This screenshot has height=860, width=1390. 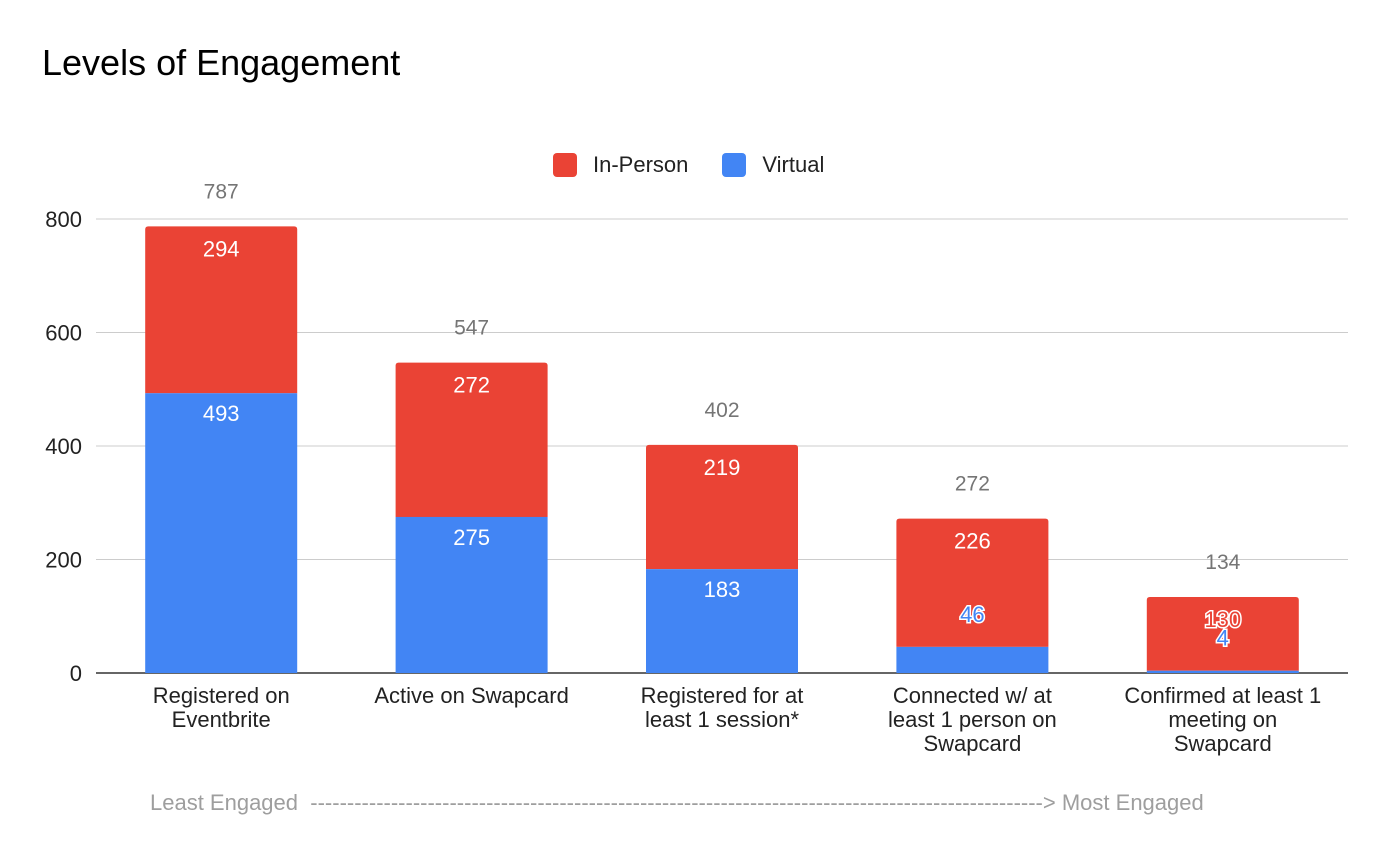 What do you see at coordinates (76, 673) in the screenshot?
I see `y-tick-label-0: 0` at bounding box center [76, 673].